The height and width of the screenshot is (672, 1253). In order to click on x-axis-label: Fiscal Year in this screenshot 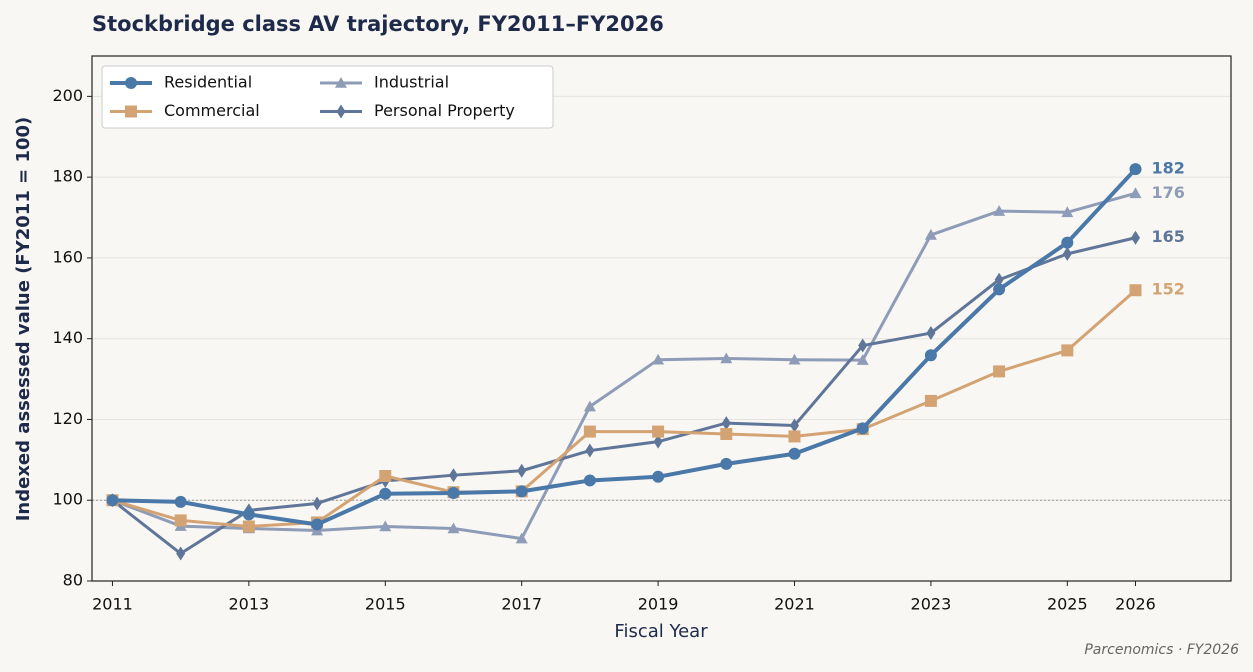, I will do `click(661, 631)`.